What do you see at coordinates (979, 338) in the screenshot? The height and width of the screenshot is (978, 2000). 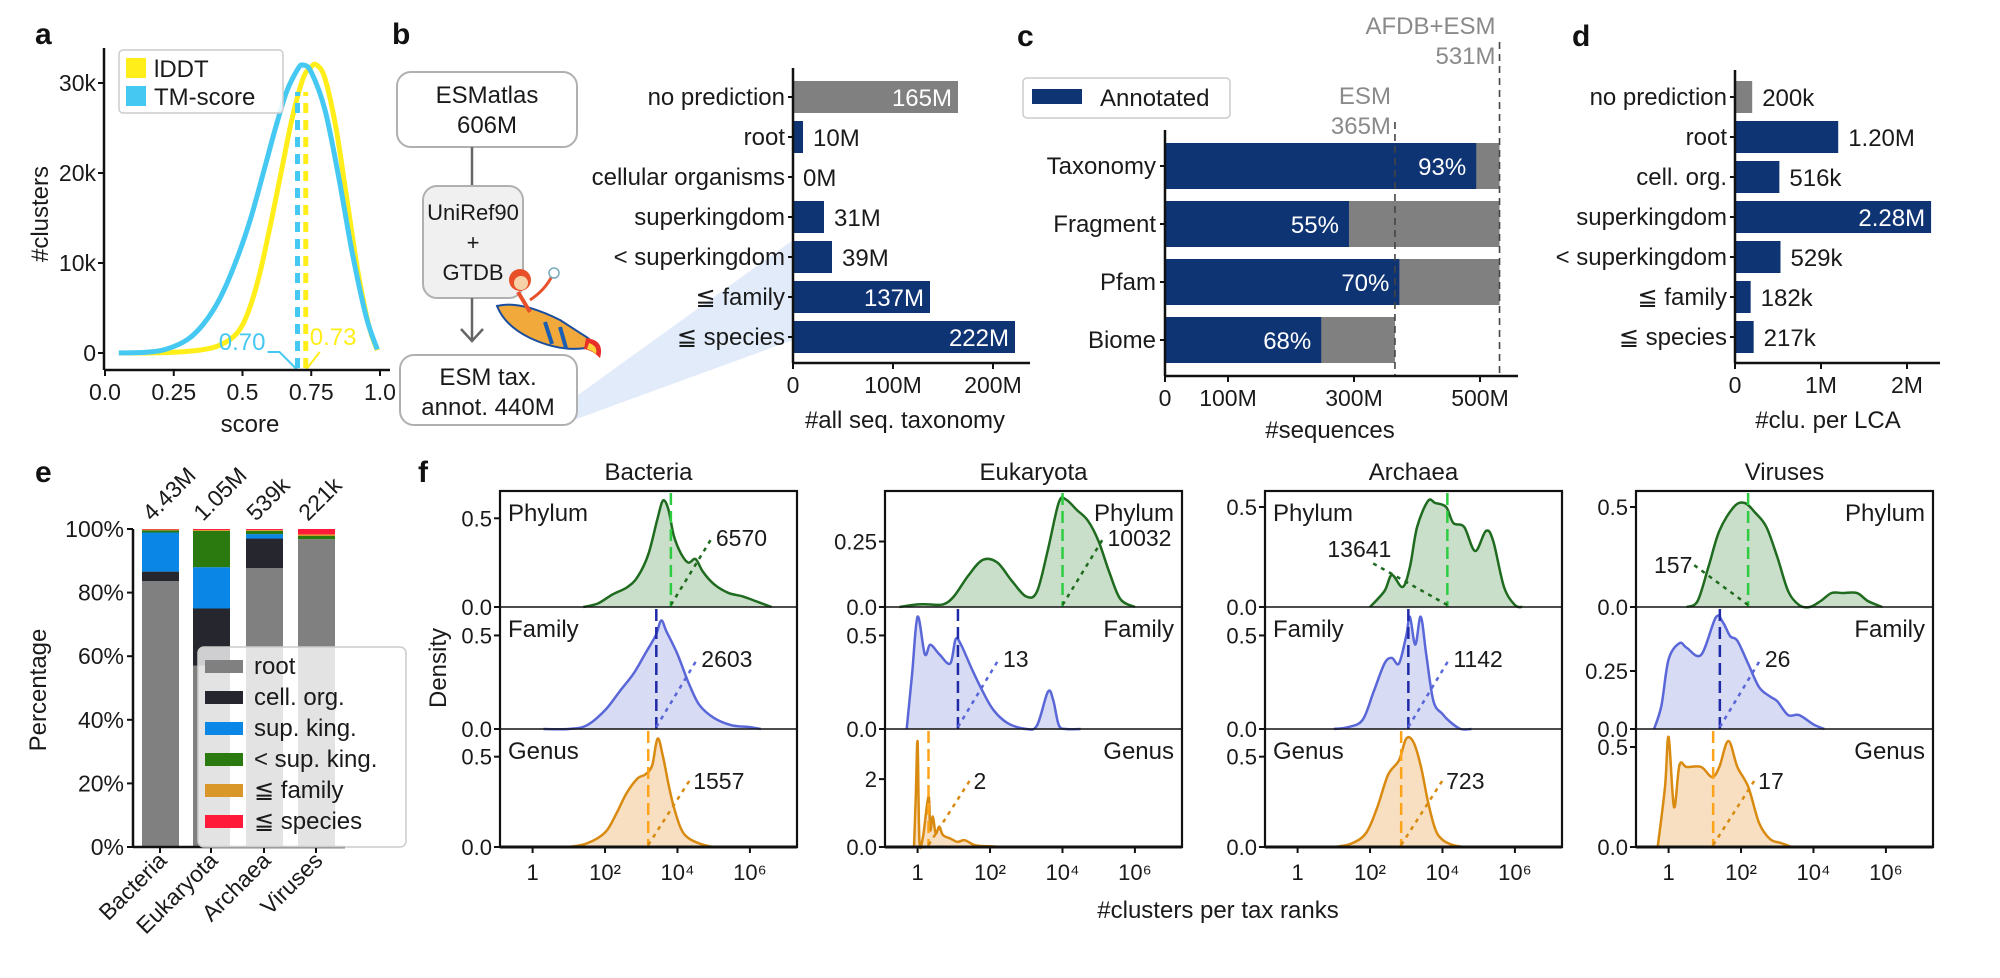 I see `b-bar-value-label: 222M` at bounding box center [979, 338].